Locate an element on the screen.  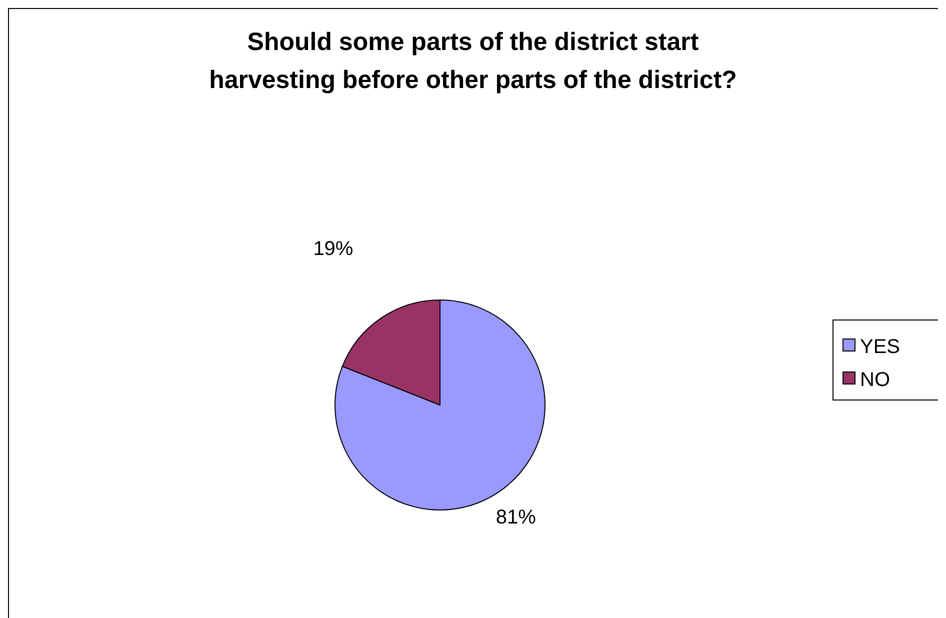
data-label: 19% is located at coordinates (333, 249).